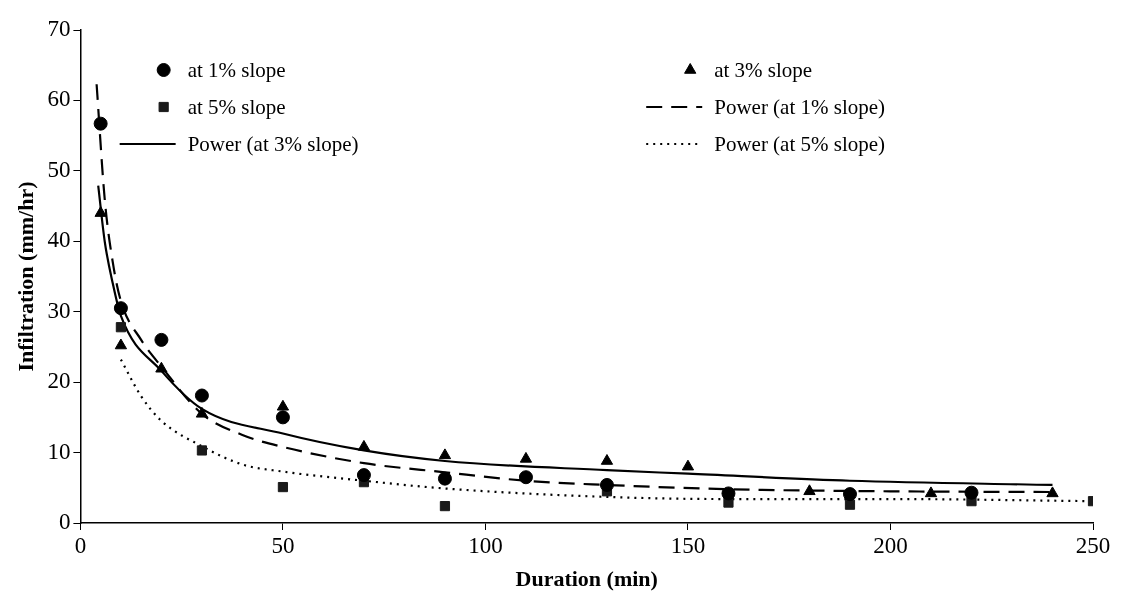  What do you see at coordinates (273, 143) in the screenshot?
I see `legend-label: Power (at 3% slope)` at bounding box center [273, 143].